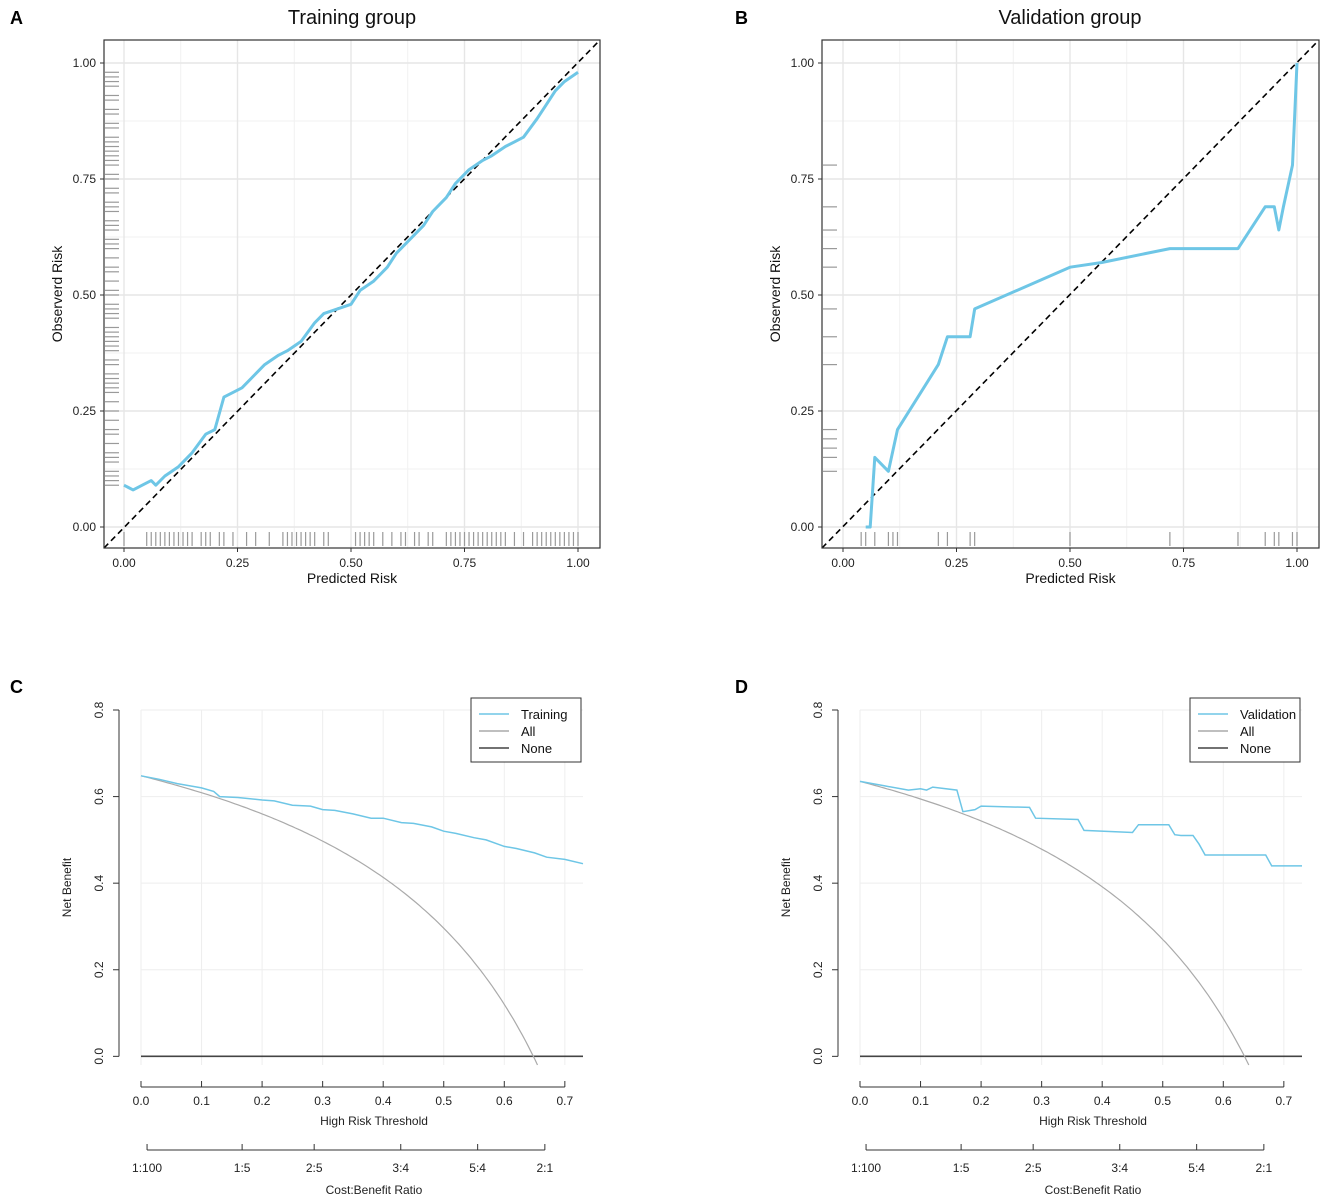 Image resolution: width=1325 pixels, height=1200 pixels. Describe the element at coordinates (85, 295) in the screenshot. I see `chart-a-y-tick-label: 0.50` at that location.